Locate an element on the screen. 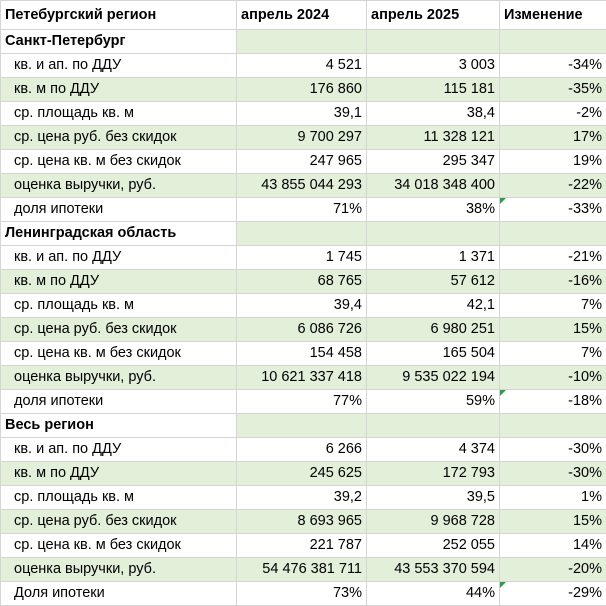  value-2025-cell: 42,1 is located at coordinates (433, 306).